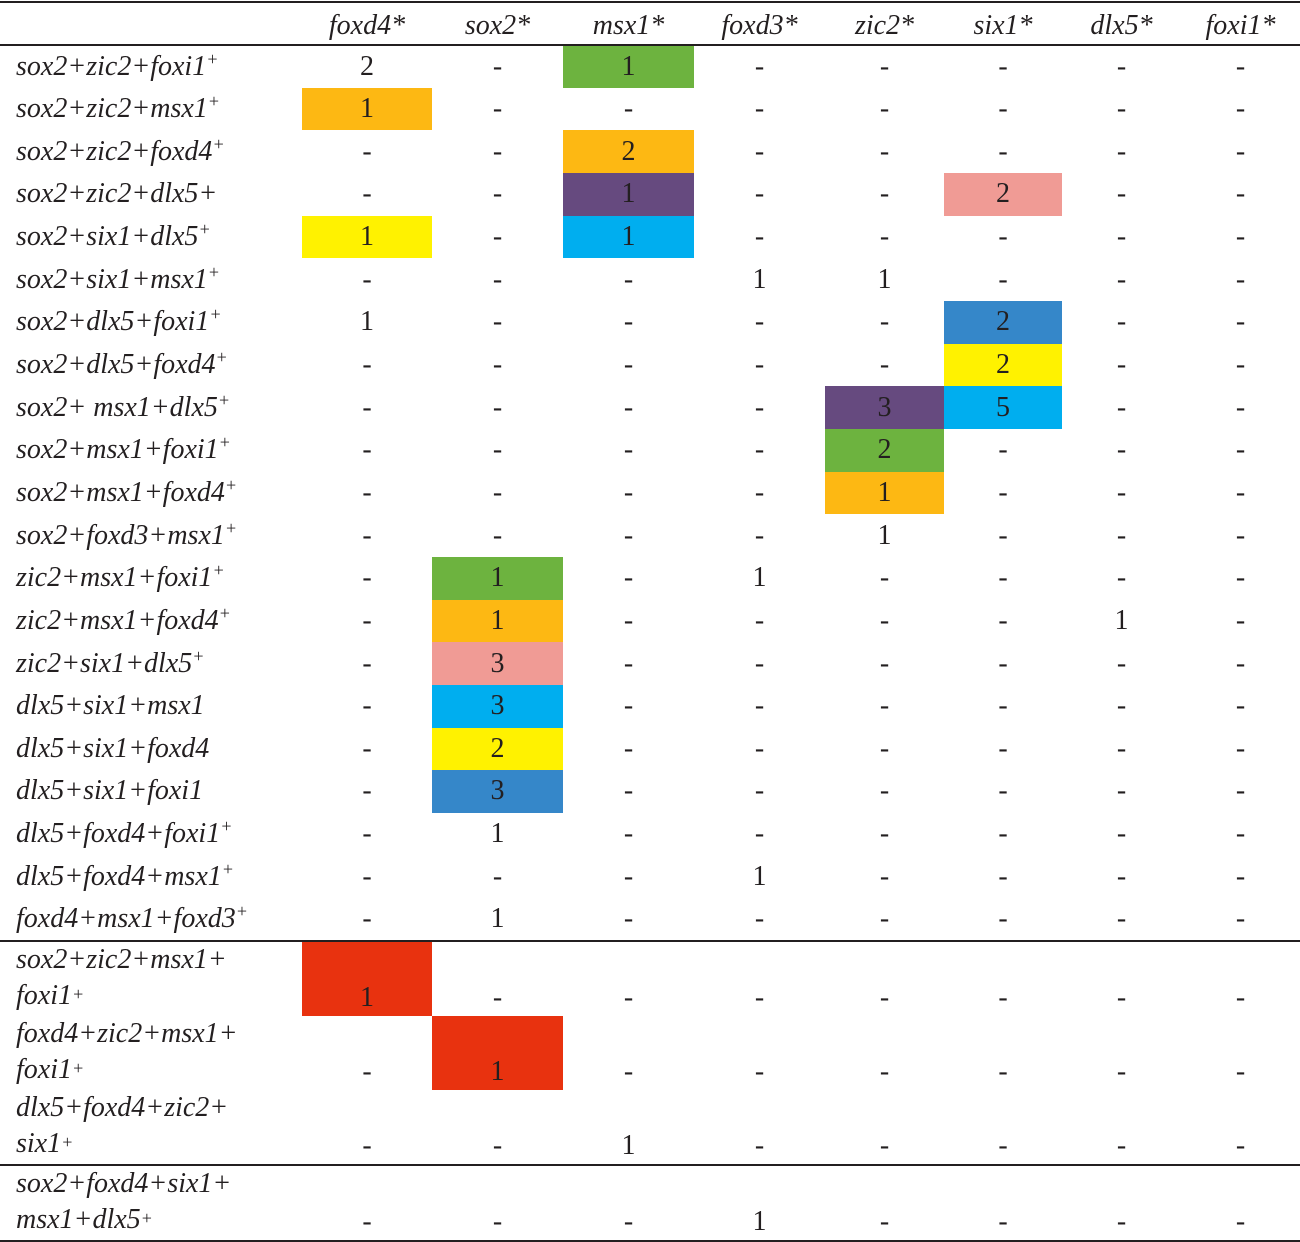 Image resolution: width=1300 pixels, height=1242 pixels. Describe the element at coordinates (127, 1033) in the screenshot. I see `row-label-line: foxd4+zic2+msx1+` at that location.